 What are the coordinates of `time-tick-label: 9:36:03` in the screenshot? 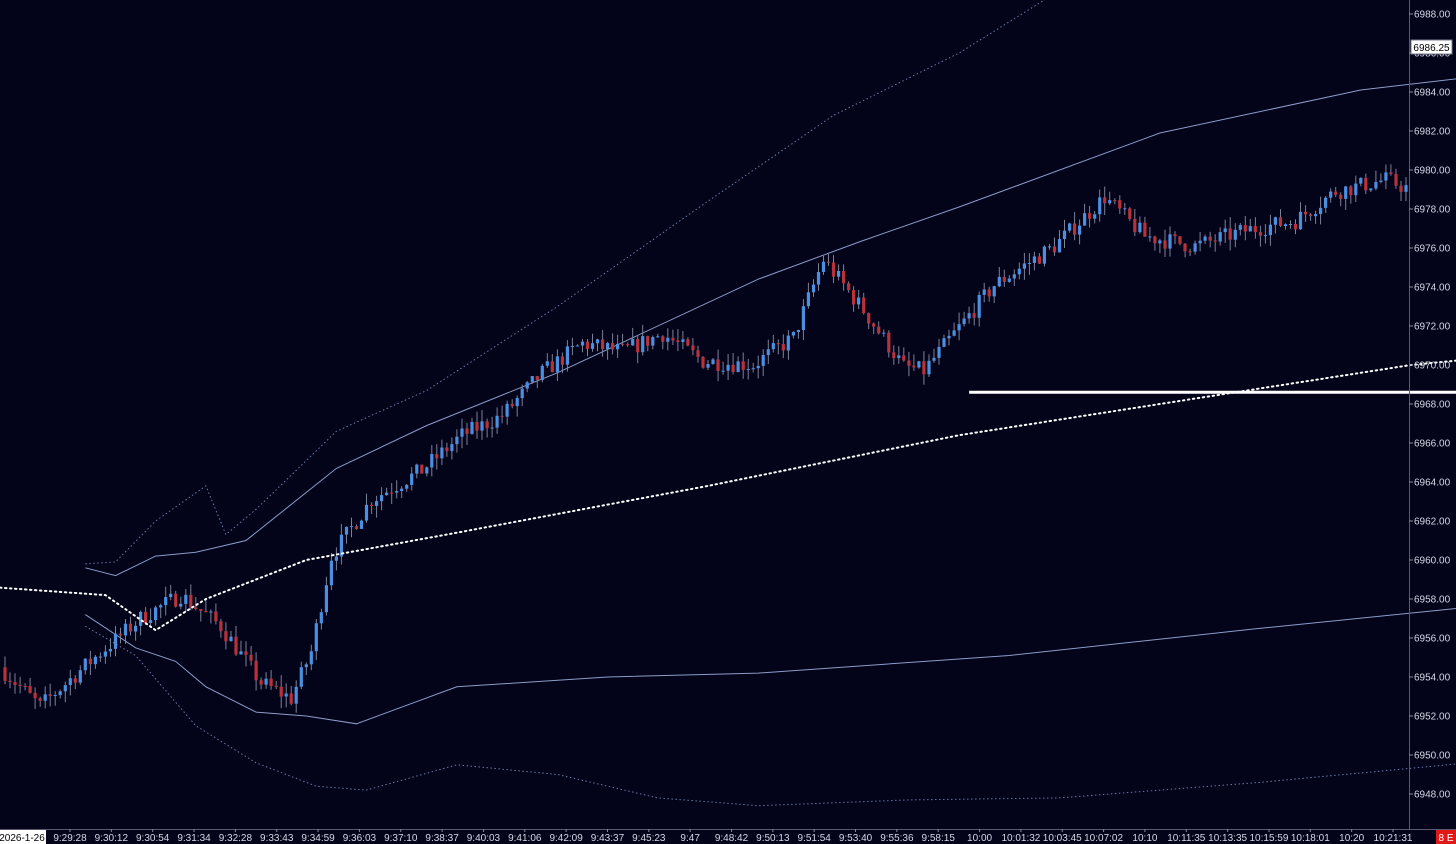 It's located at (360, 838).